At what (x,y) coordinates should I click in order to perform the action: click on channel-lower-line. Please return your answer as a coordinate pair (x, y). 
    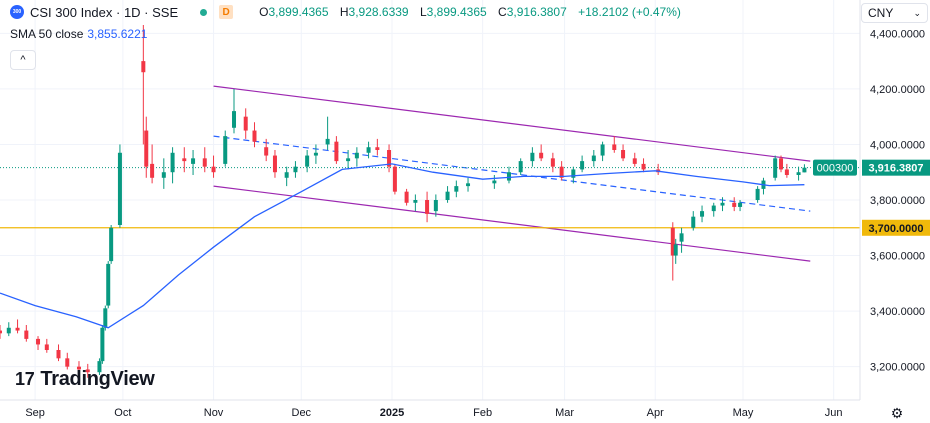
    Looking at the image, I should click on (512, 223).